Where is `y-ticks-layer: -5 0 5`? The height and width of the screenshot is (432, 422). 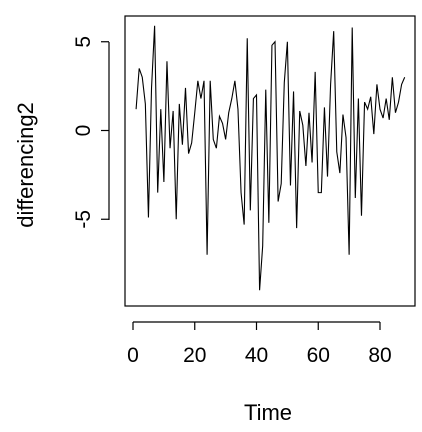 y-ticks-layer: -5 0 5 is located at coordinates (90, 132).